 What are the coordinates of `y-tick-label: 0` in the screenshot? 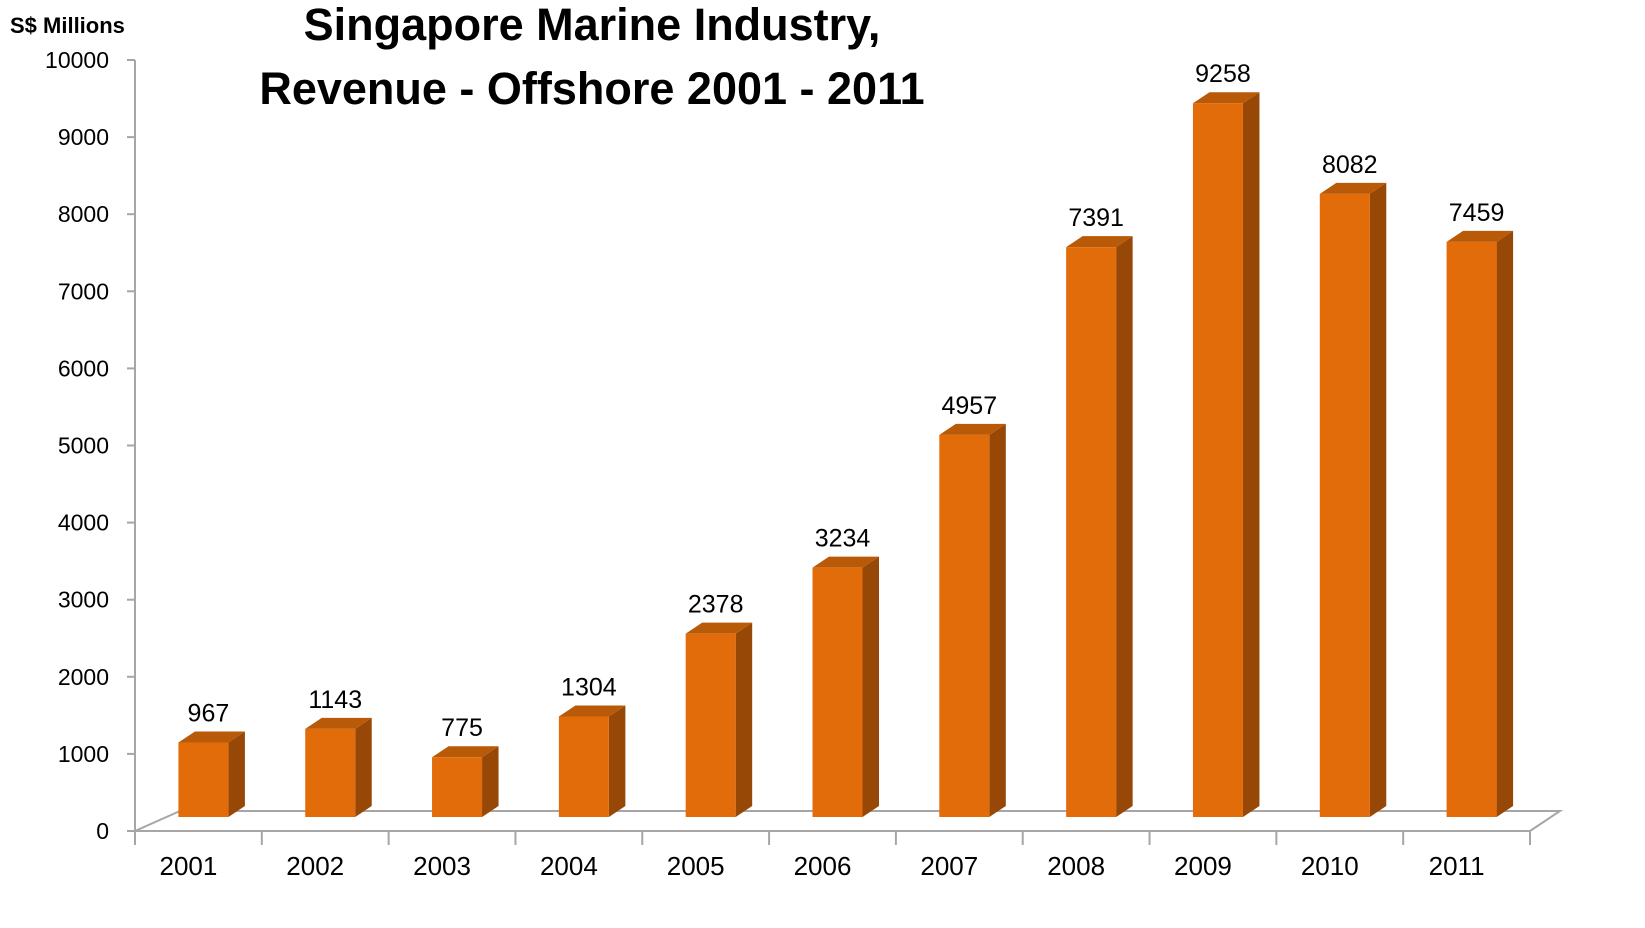 It's located at (102, 831).